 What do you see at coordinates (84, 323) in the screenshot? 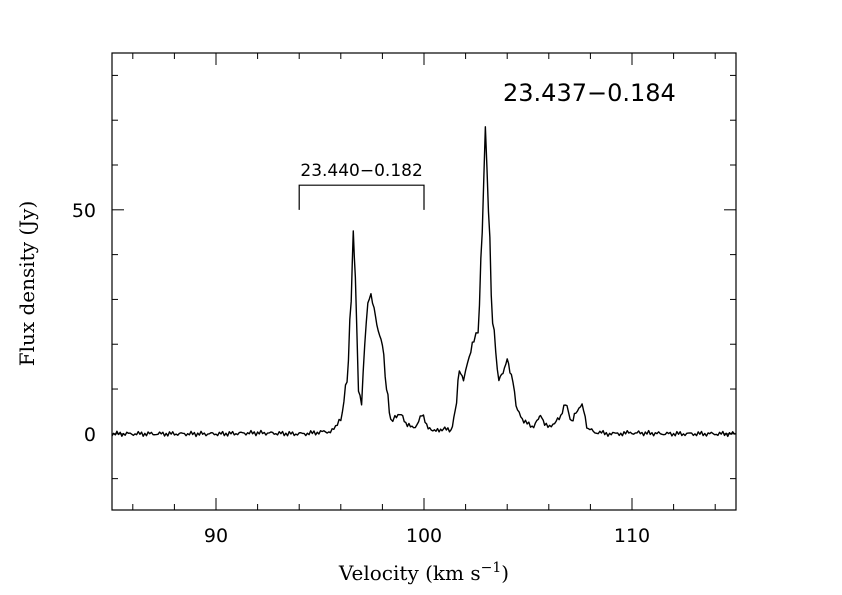
I see `y-tick-labels: 0 50` at bounding box center [84, 323].